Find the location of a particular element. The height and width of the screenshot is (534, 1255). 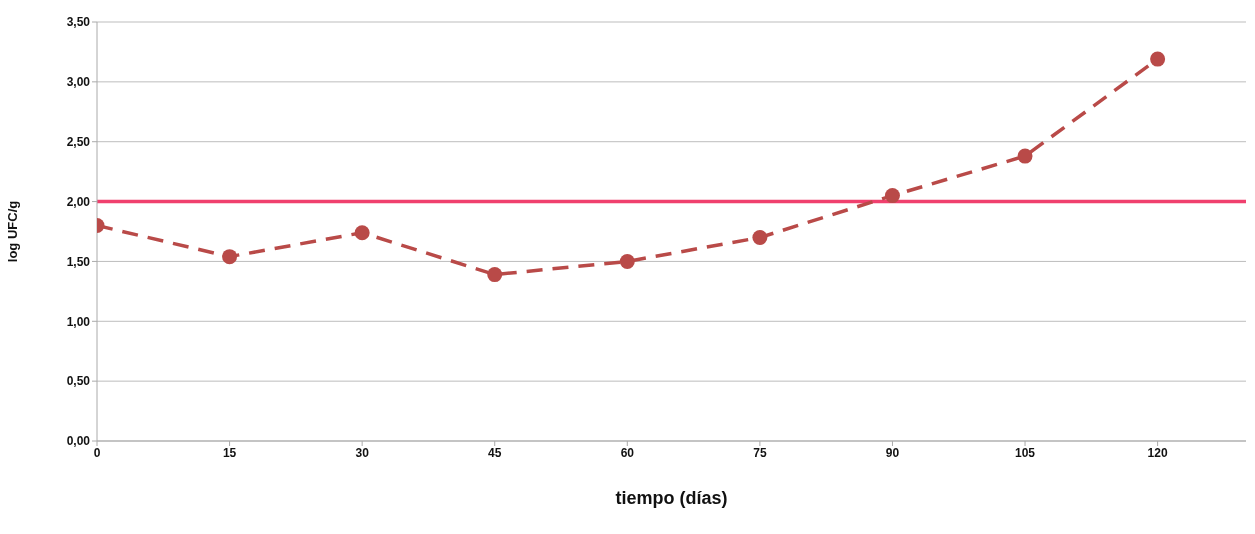

x-tick-label: 105 is located at coordinates (1025, 452).